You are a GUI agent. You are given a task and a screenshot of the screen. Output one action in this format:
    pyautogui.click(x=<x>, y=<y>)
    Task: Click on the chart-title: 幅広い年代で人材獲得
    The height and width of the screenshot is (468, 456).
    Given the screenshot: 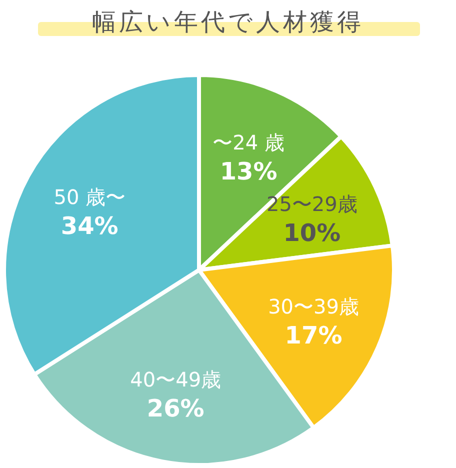 What is the action you would take?
    pyautogui.click(x=228, y=22)
    